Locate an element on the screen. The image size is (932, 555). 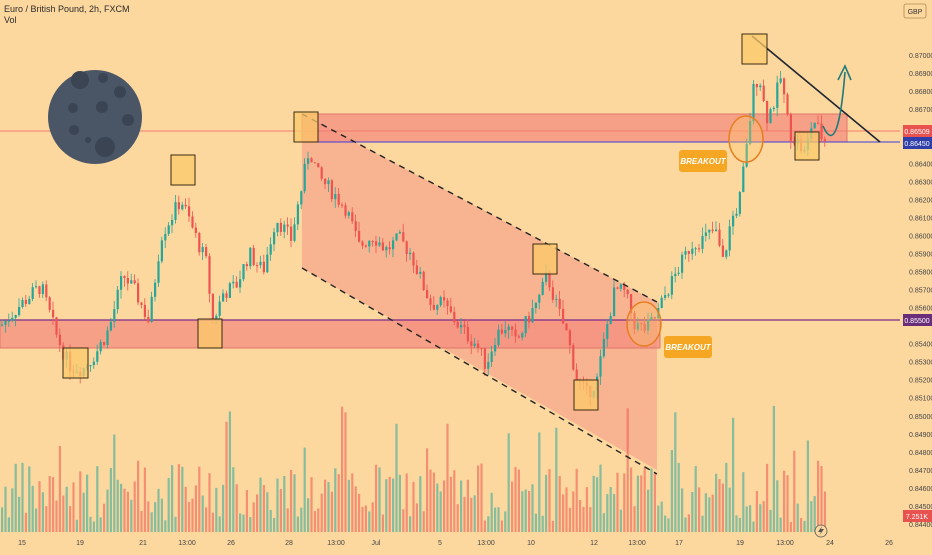
lightning-icon is located at coordinates (821, 531).